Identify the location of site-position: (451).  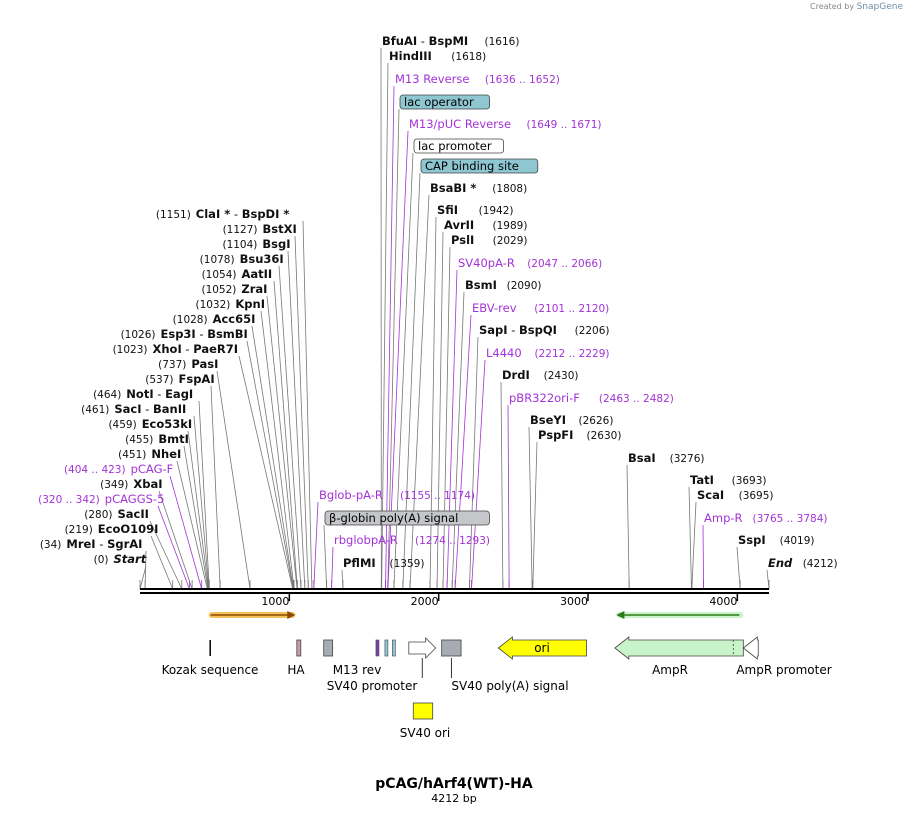
(132, 455).